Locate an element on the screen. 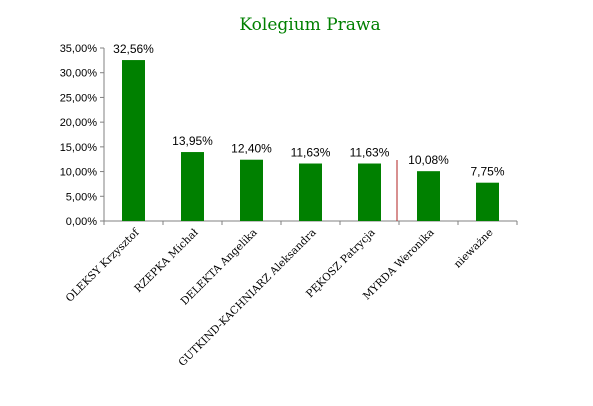  data-label: 7,75% is located at coordinates (487, 172).